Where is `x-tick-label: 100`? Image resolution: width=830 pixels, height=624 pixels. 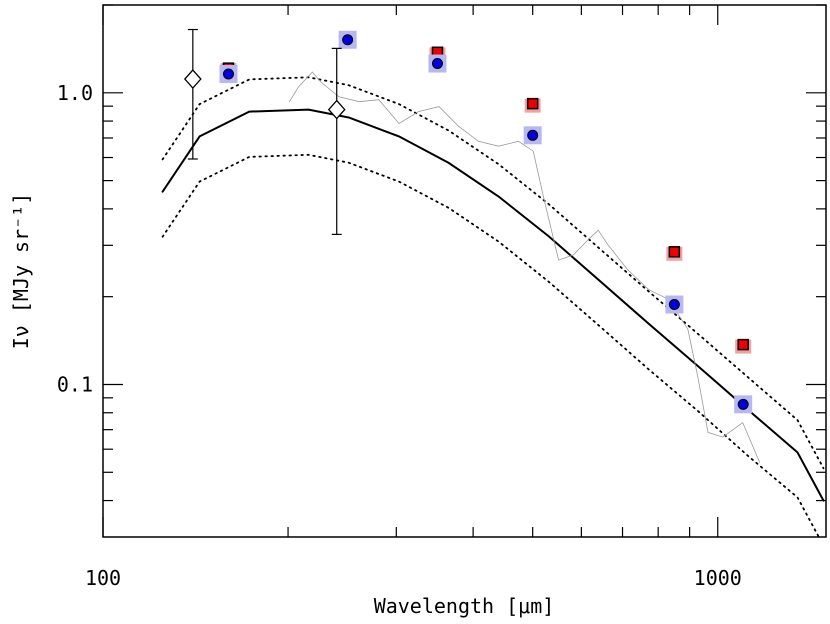 x-tick-label: 100 is located at coordinates (103, 578).